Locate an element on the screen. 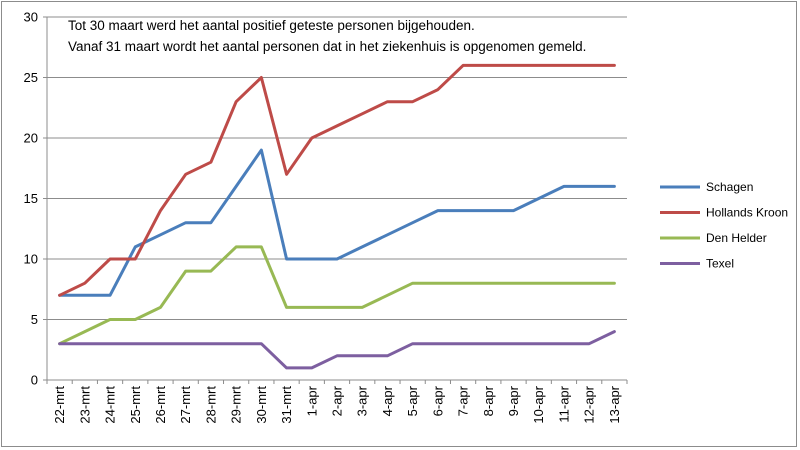  x-tick-label: 26-mrt is located at coordinates (160, 405).